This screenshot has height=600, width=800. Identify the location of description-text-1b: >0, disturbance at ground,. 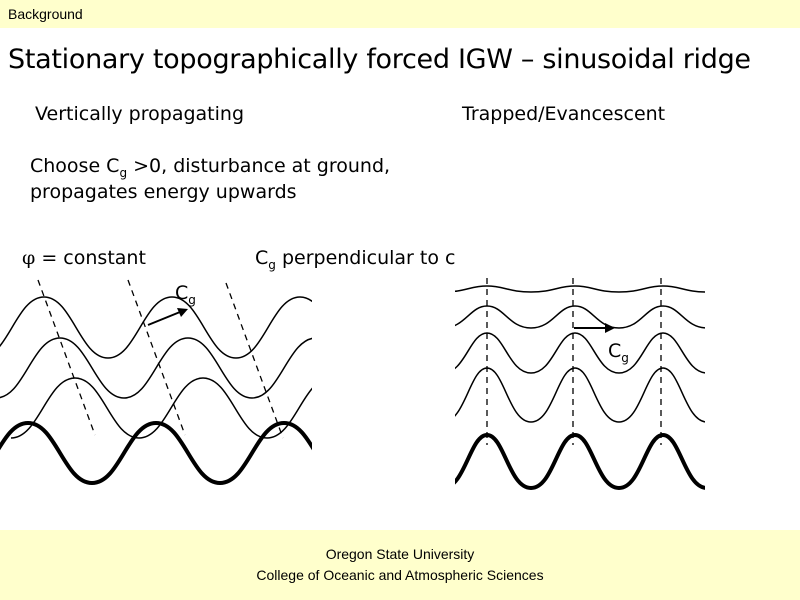
(259, 166).